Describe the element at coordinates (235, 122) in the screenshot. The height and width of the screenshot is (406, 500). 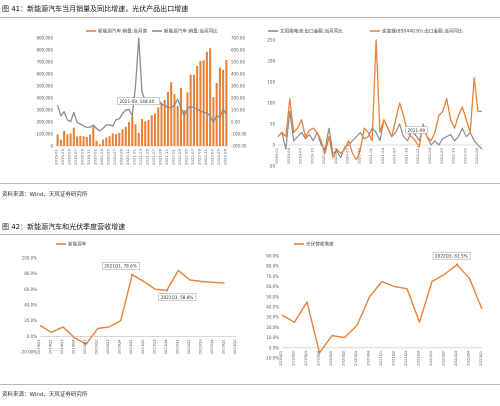
I see `nev-sales-right-y-tick: 0.00` at that location.